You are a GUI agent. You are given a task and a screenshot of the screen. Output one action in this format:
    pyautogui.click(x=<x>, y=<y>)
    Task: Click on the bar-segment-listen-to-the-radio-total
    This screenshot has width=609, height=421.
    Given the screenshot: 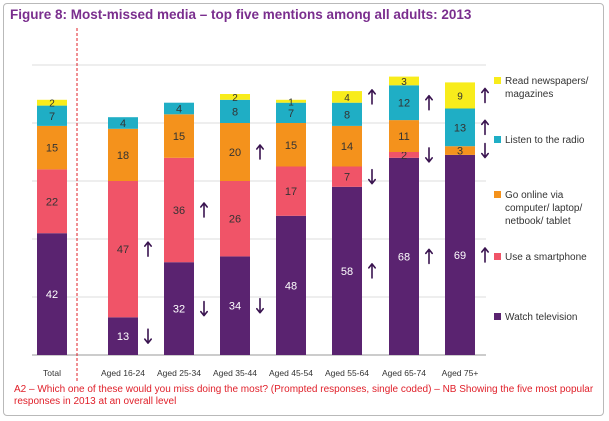 What is the action you would take?
    pyautogui.click(x=52, y=115)
    